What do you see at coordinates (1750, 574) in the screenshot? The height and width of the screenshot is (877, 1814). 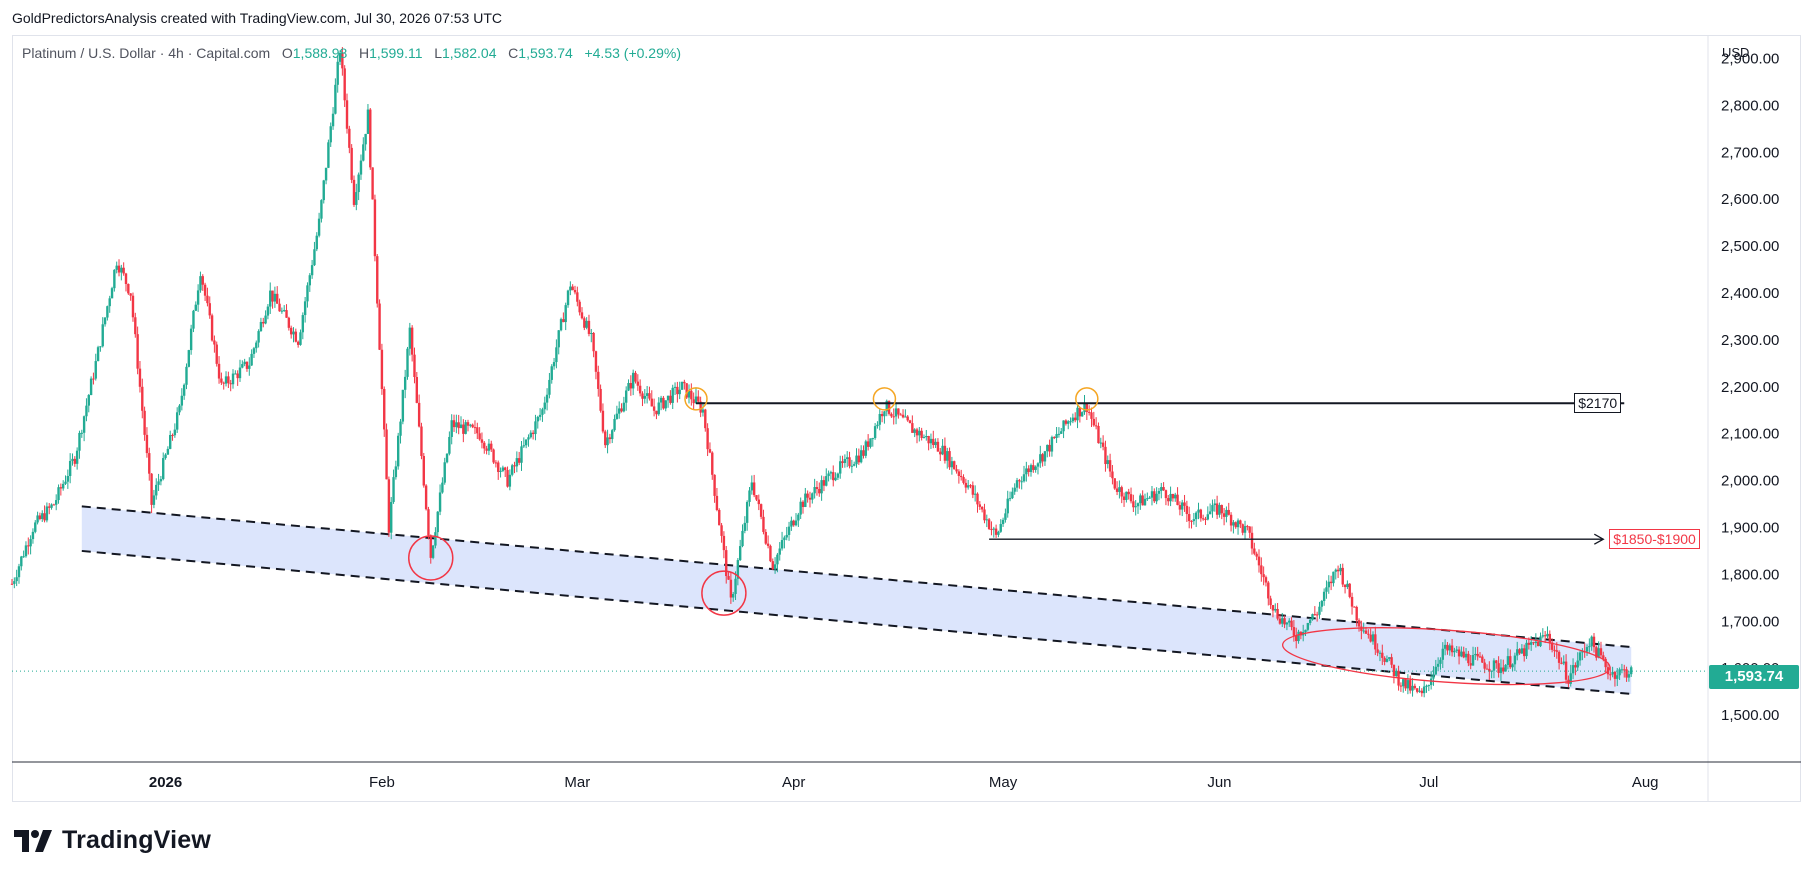 I see `y-tick-label: 1,800.00` at bounding box center [1750, 574].